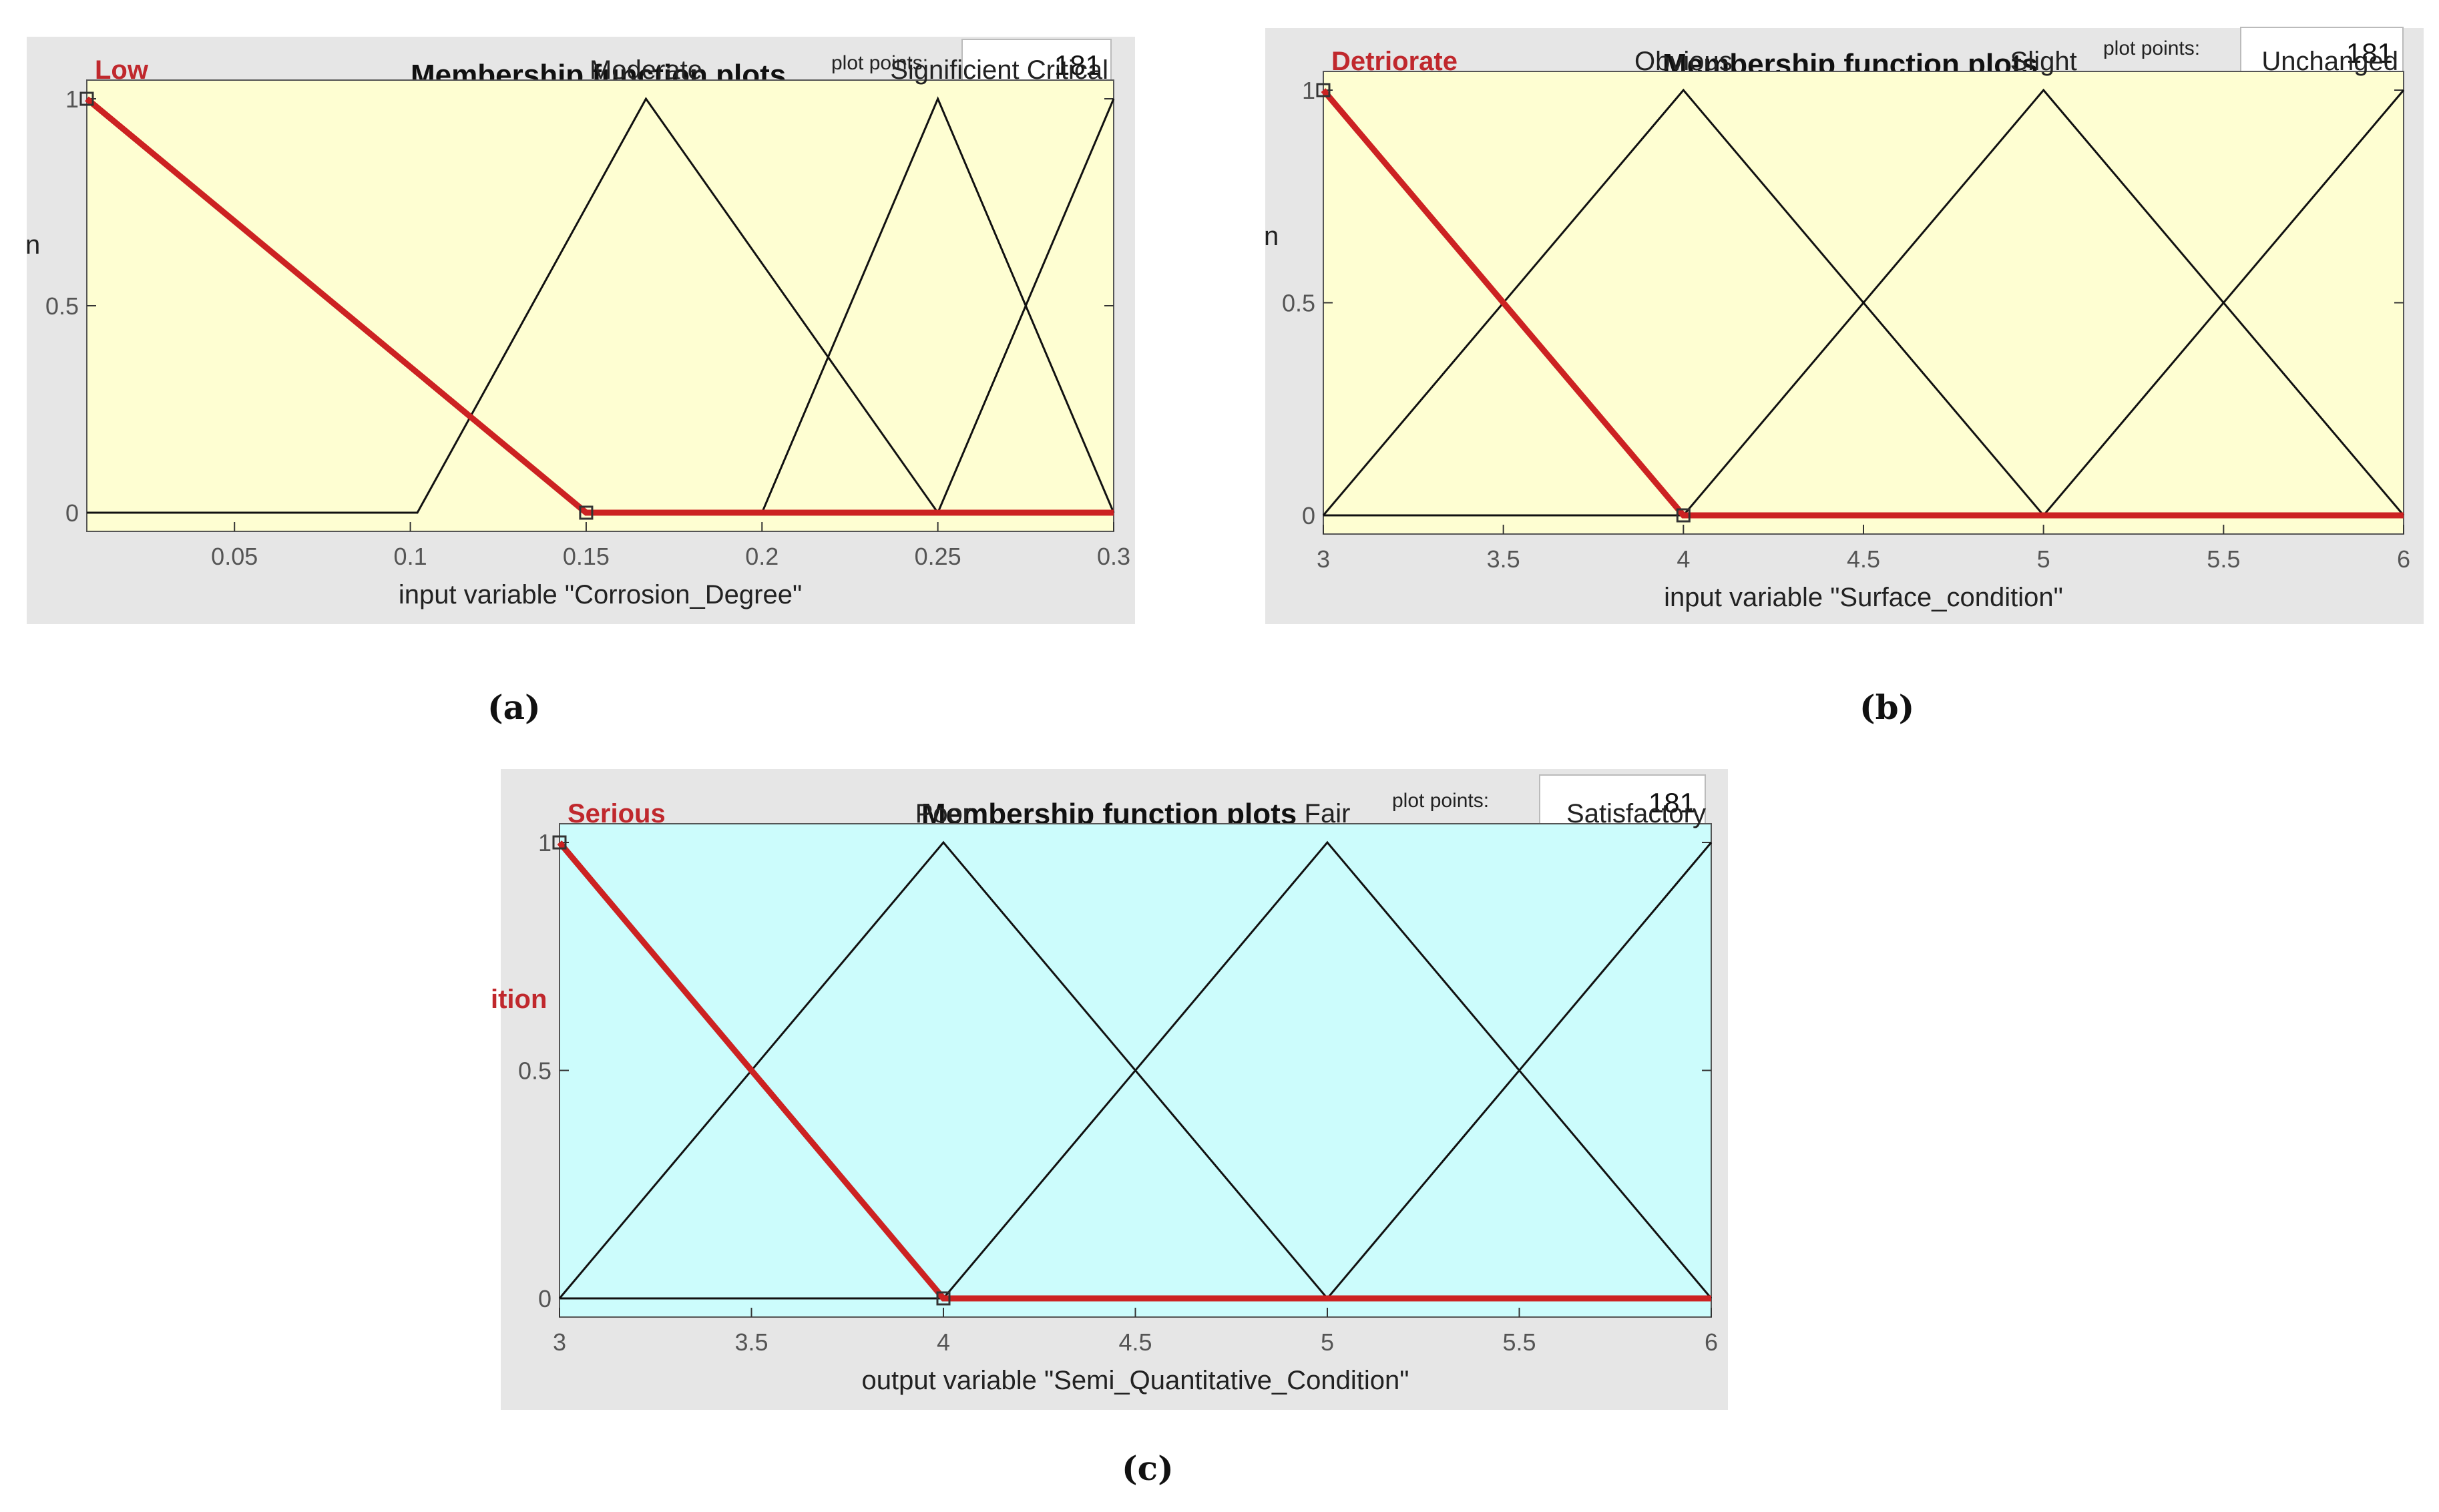  What do you see at coordinates (600, 594) in the screenshot?
I see `x-axis-label: input variable "Corrosion_Degree"` at bounding box center [600, 594].